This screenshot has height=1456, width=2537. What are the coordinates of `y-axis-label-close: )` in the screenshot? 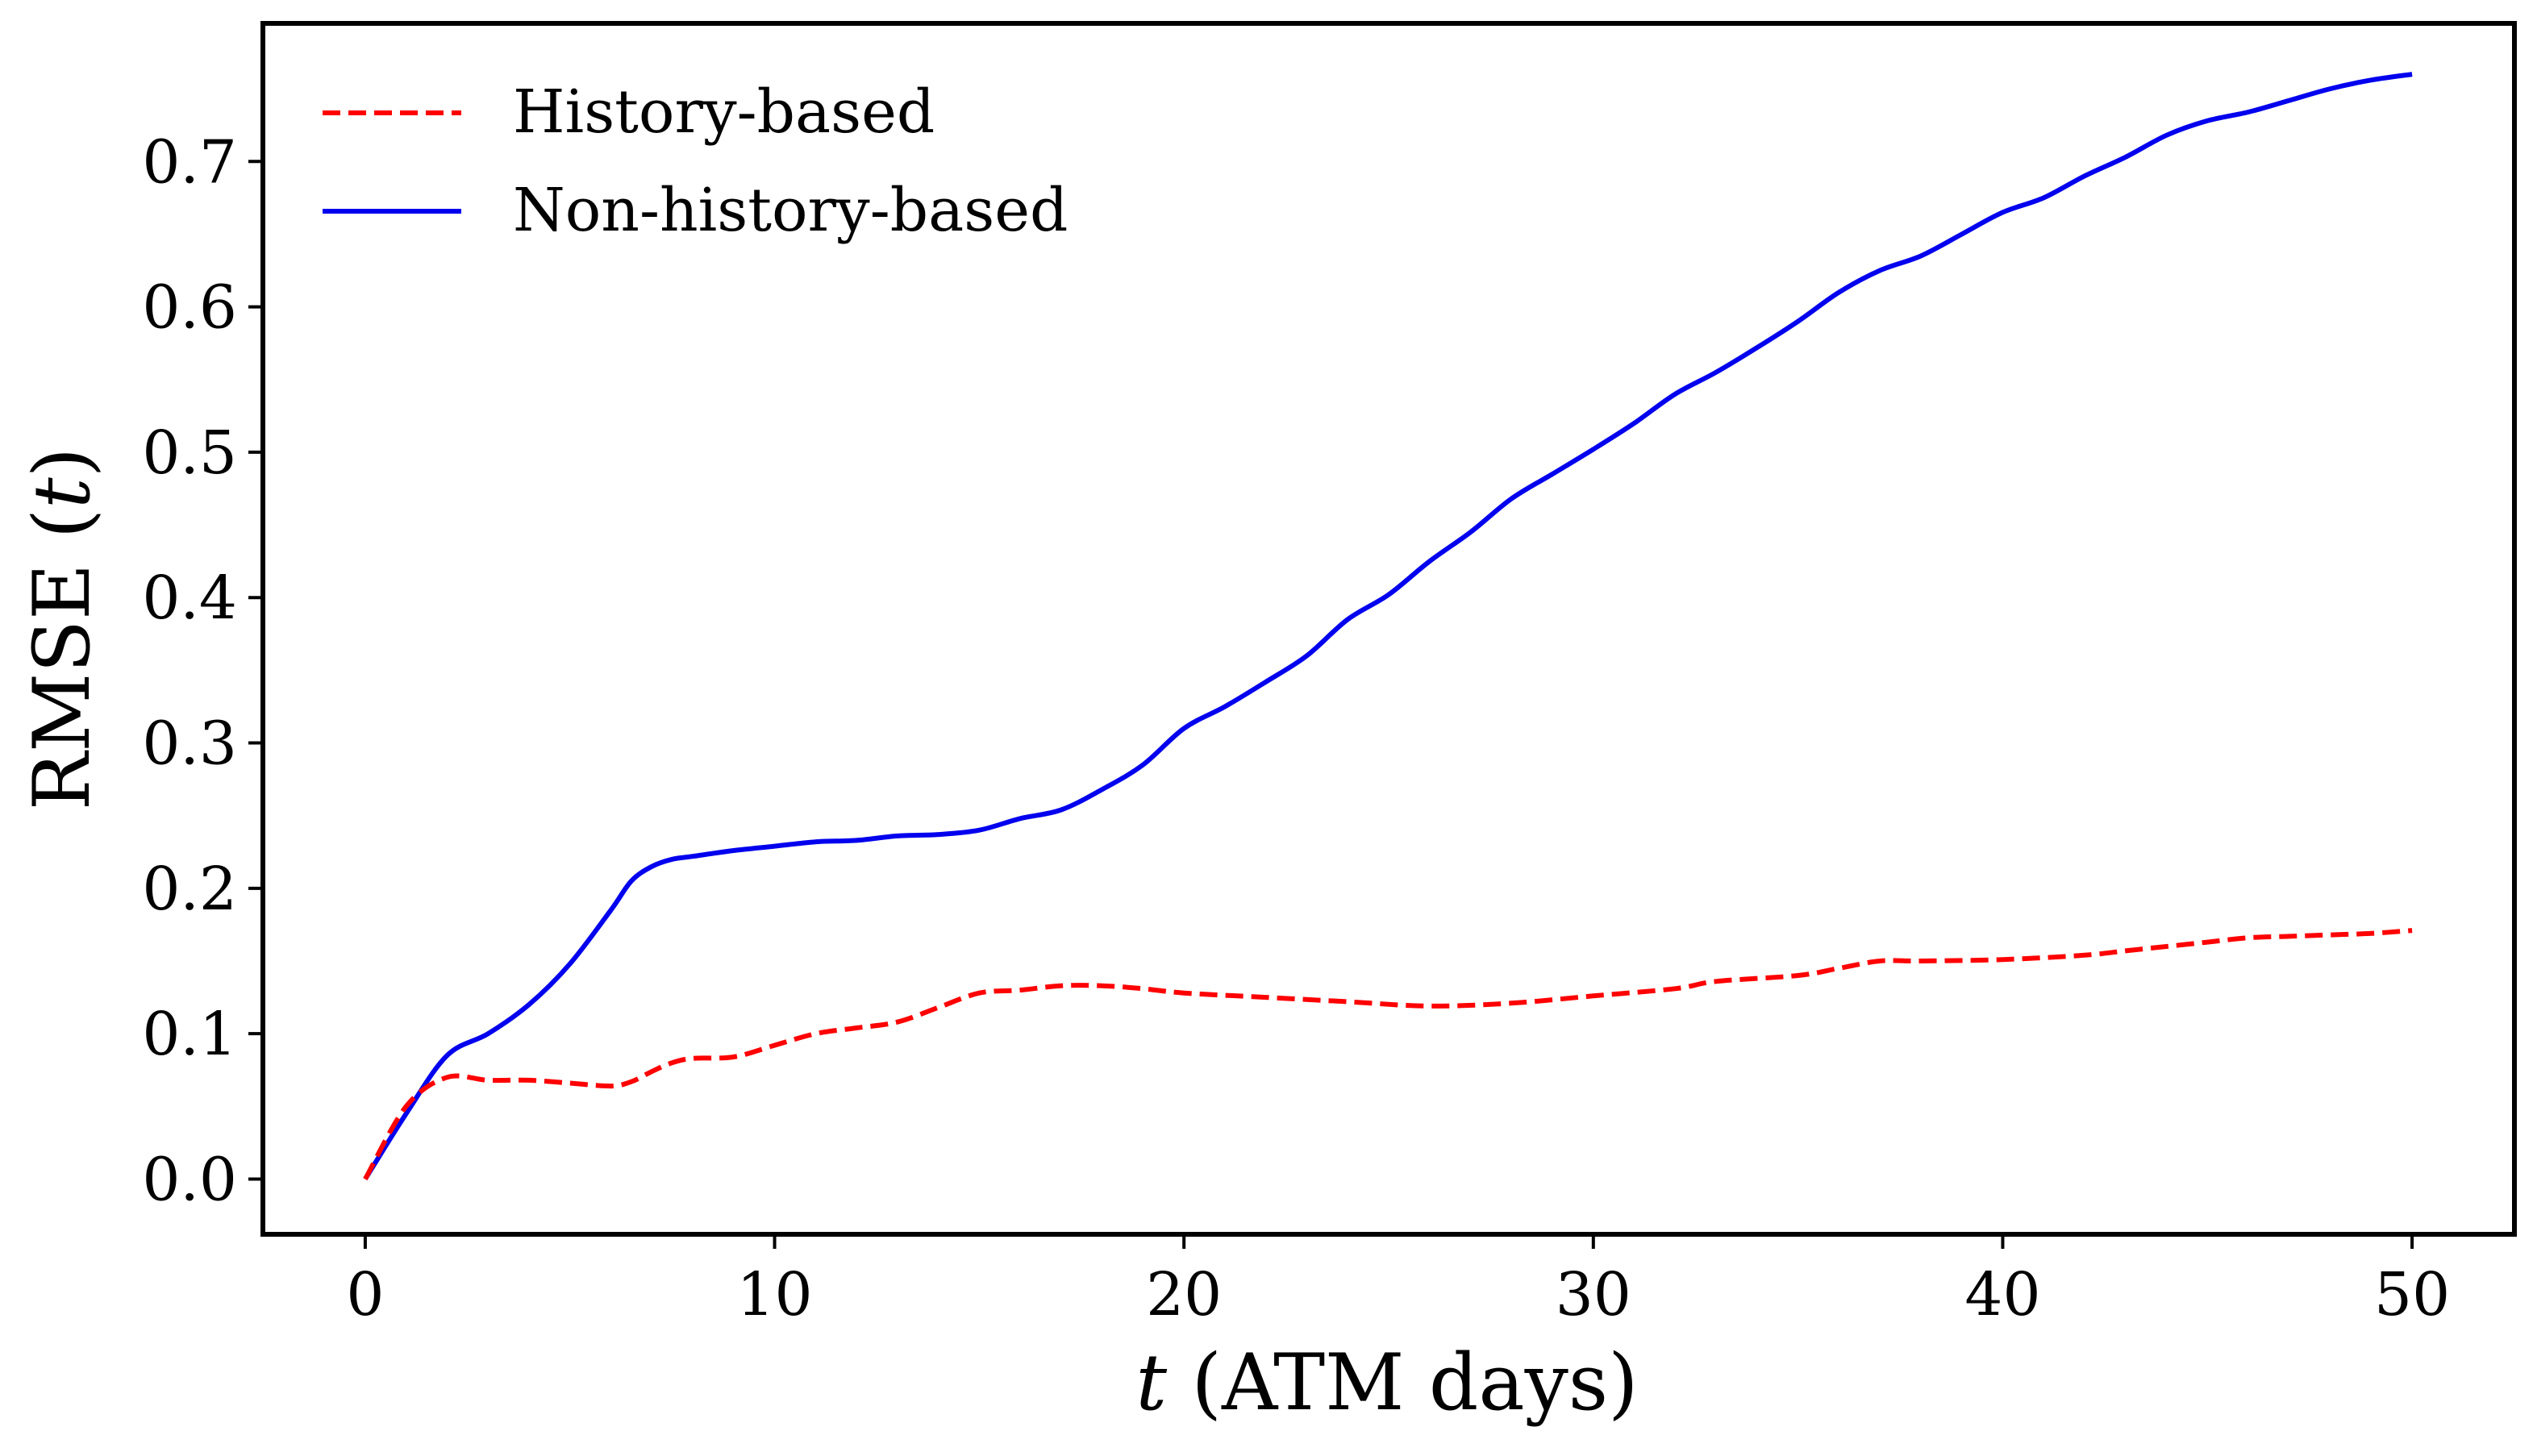 It's located at (62, 462).